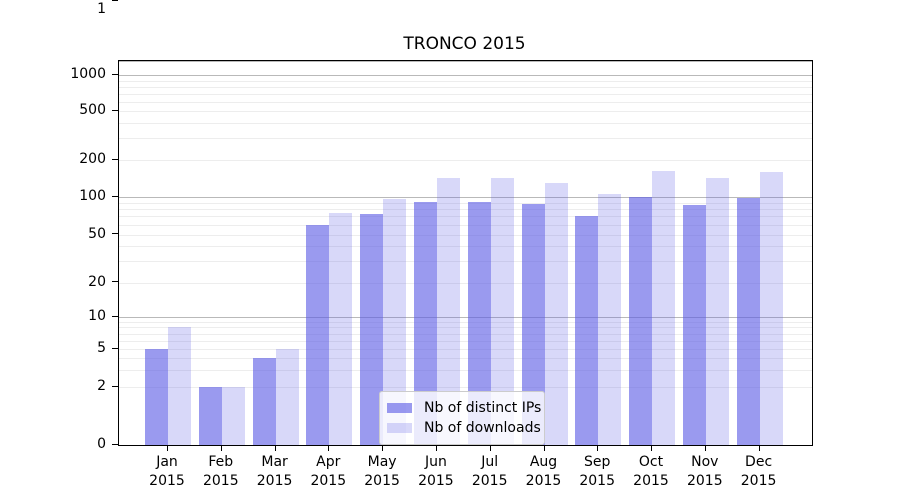  I want to click on bar-downloads-nov-2015, so click(717, 311).